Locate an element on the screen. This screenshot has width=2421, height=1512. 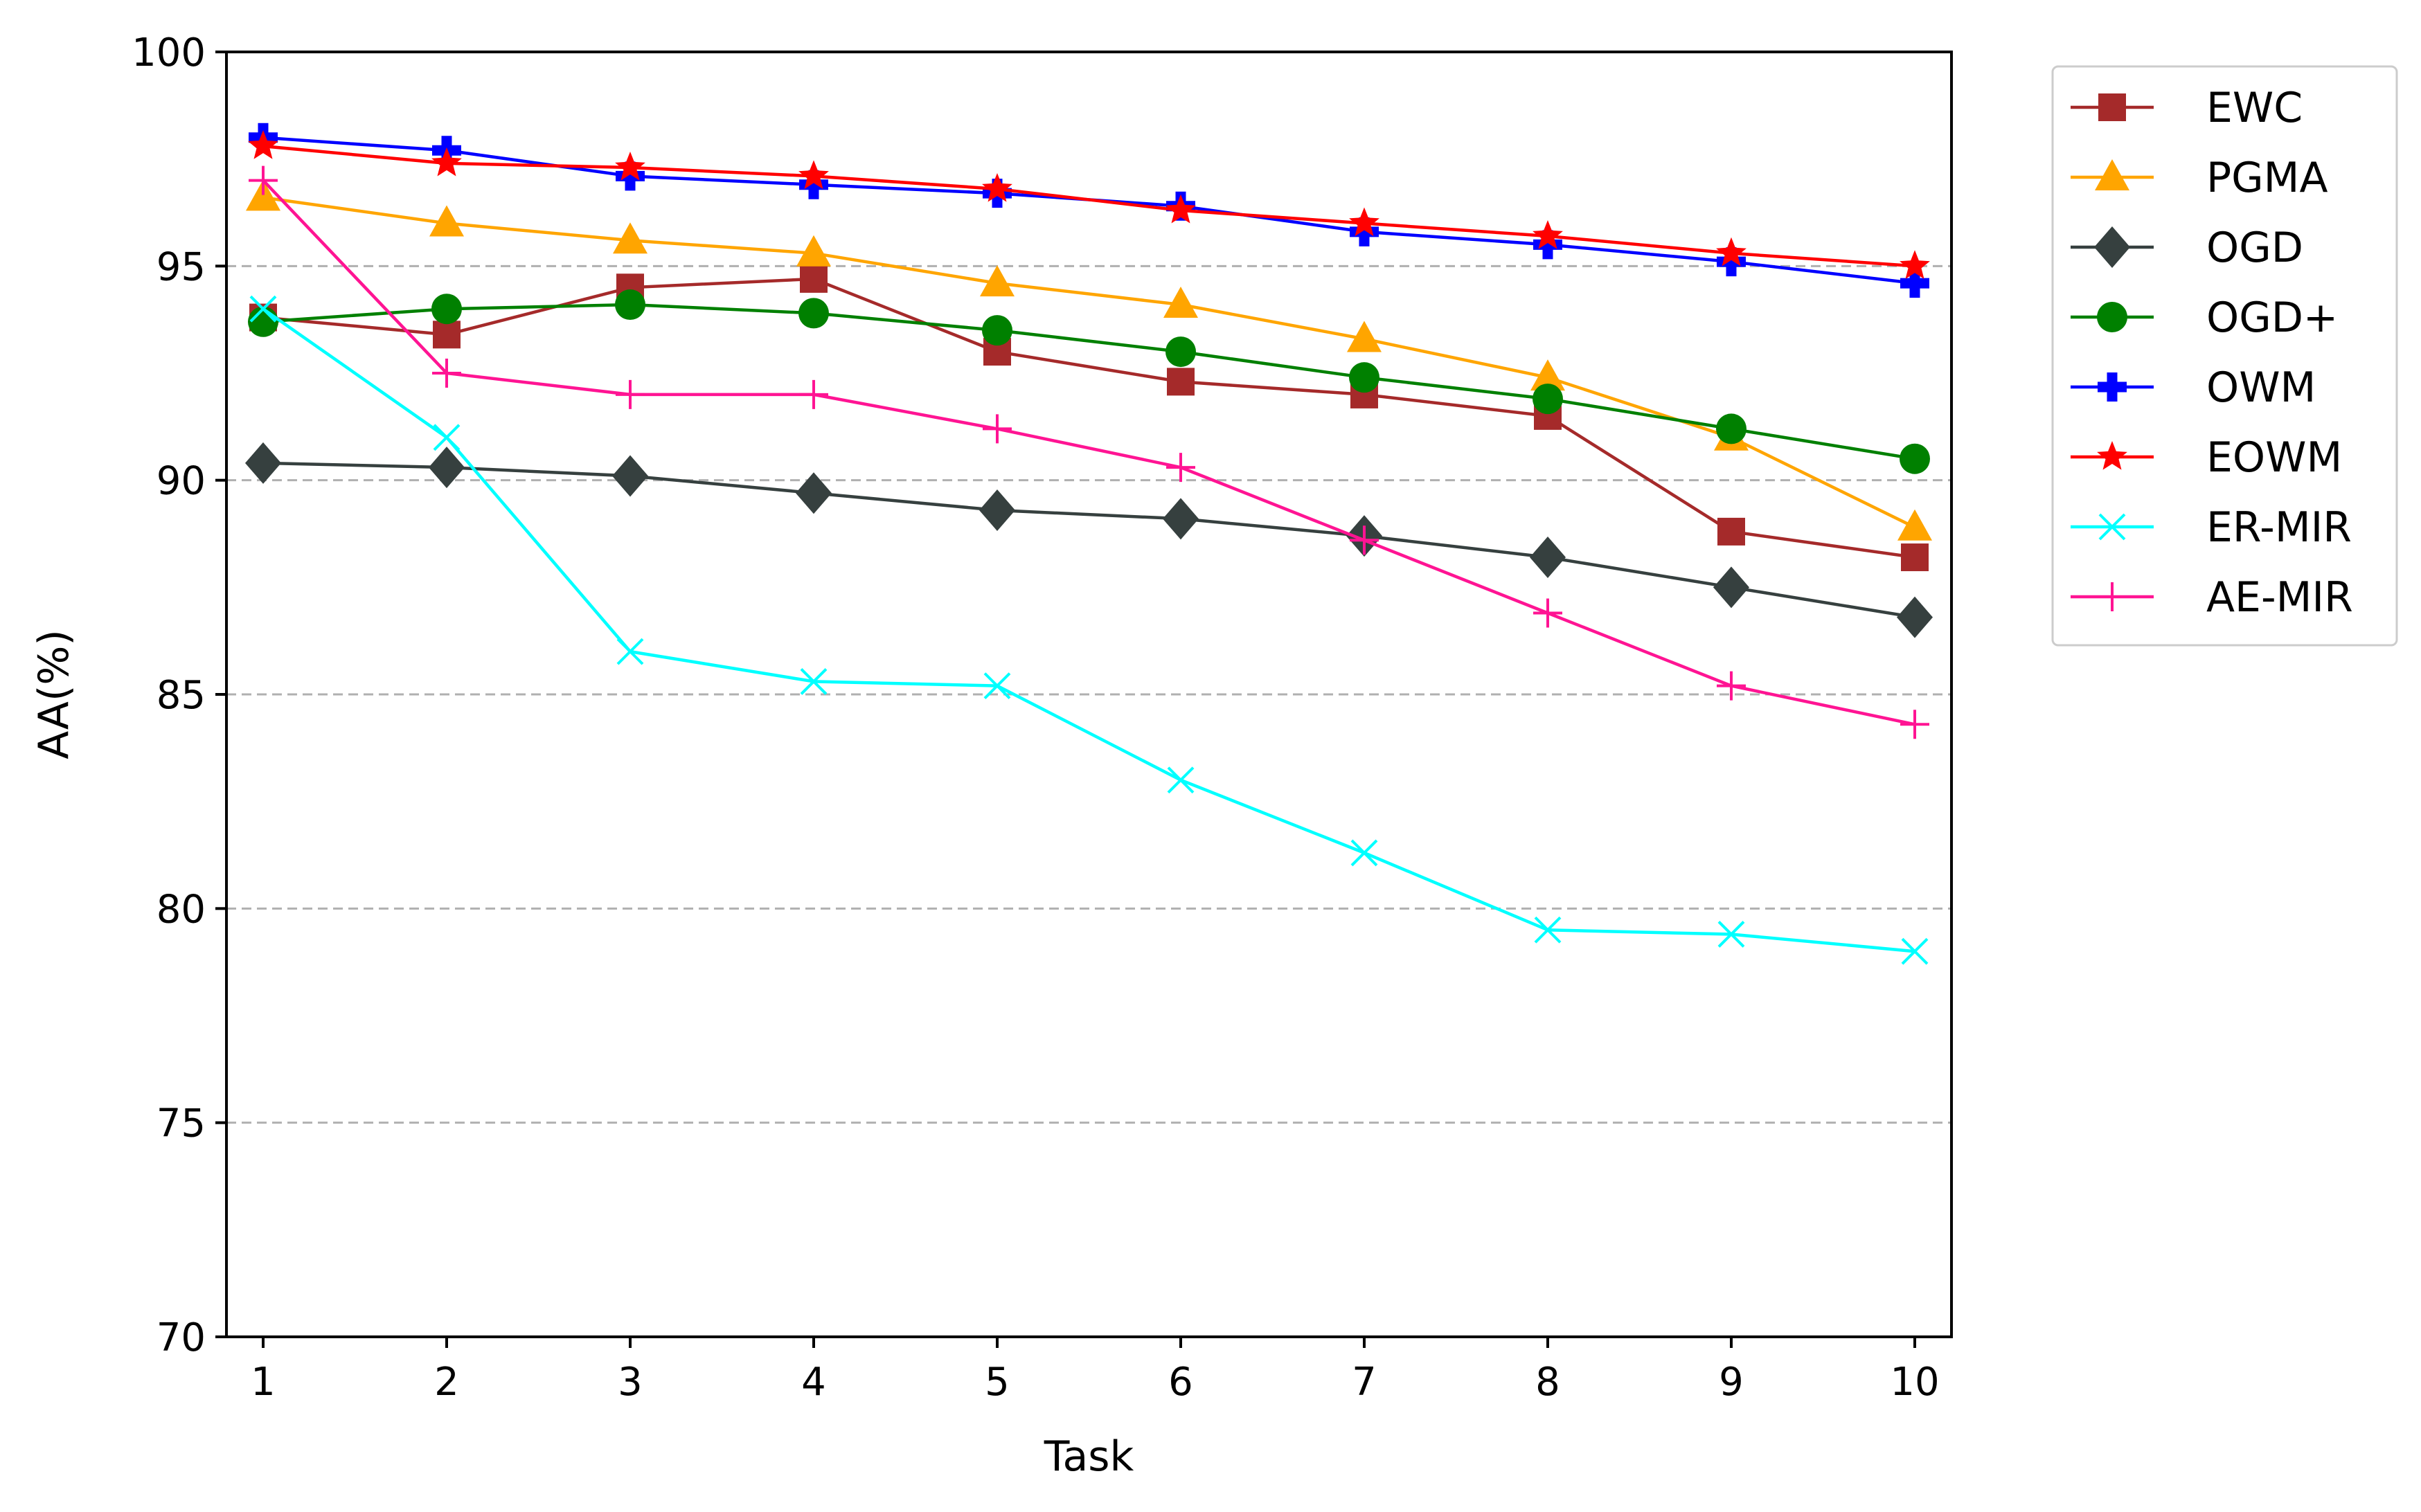
legend-label: AE-MIR is located at coordinates (2279, 597).